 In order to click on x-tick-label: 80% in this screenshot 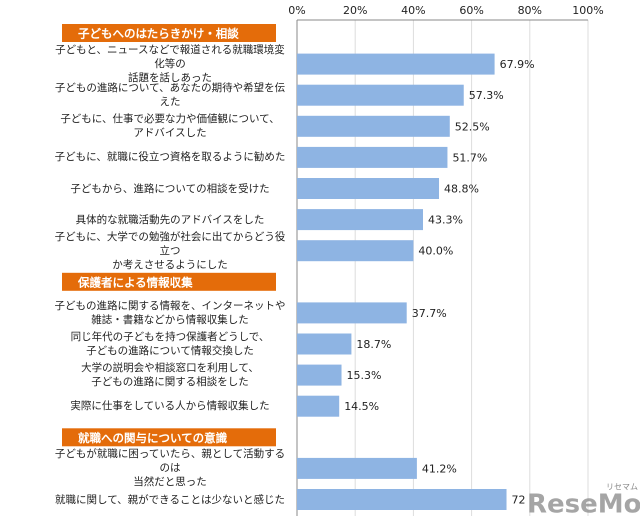, I will do `click(530, 10)`.